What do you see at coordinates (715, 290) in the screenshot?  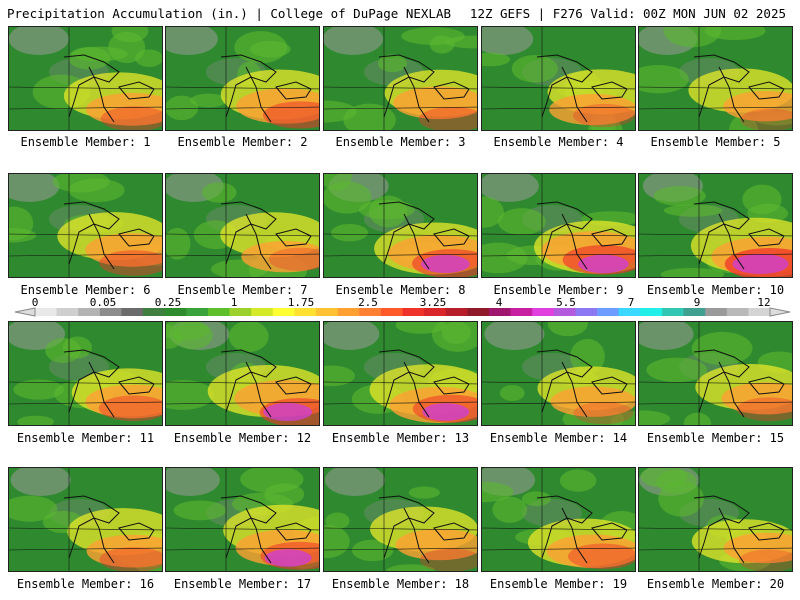 I see `member-label: Ensemble Member: 10` at bounding box center [715, 290].